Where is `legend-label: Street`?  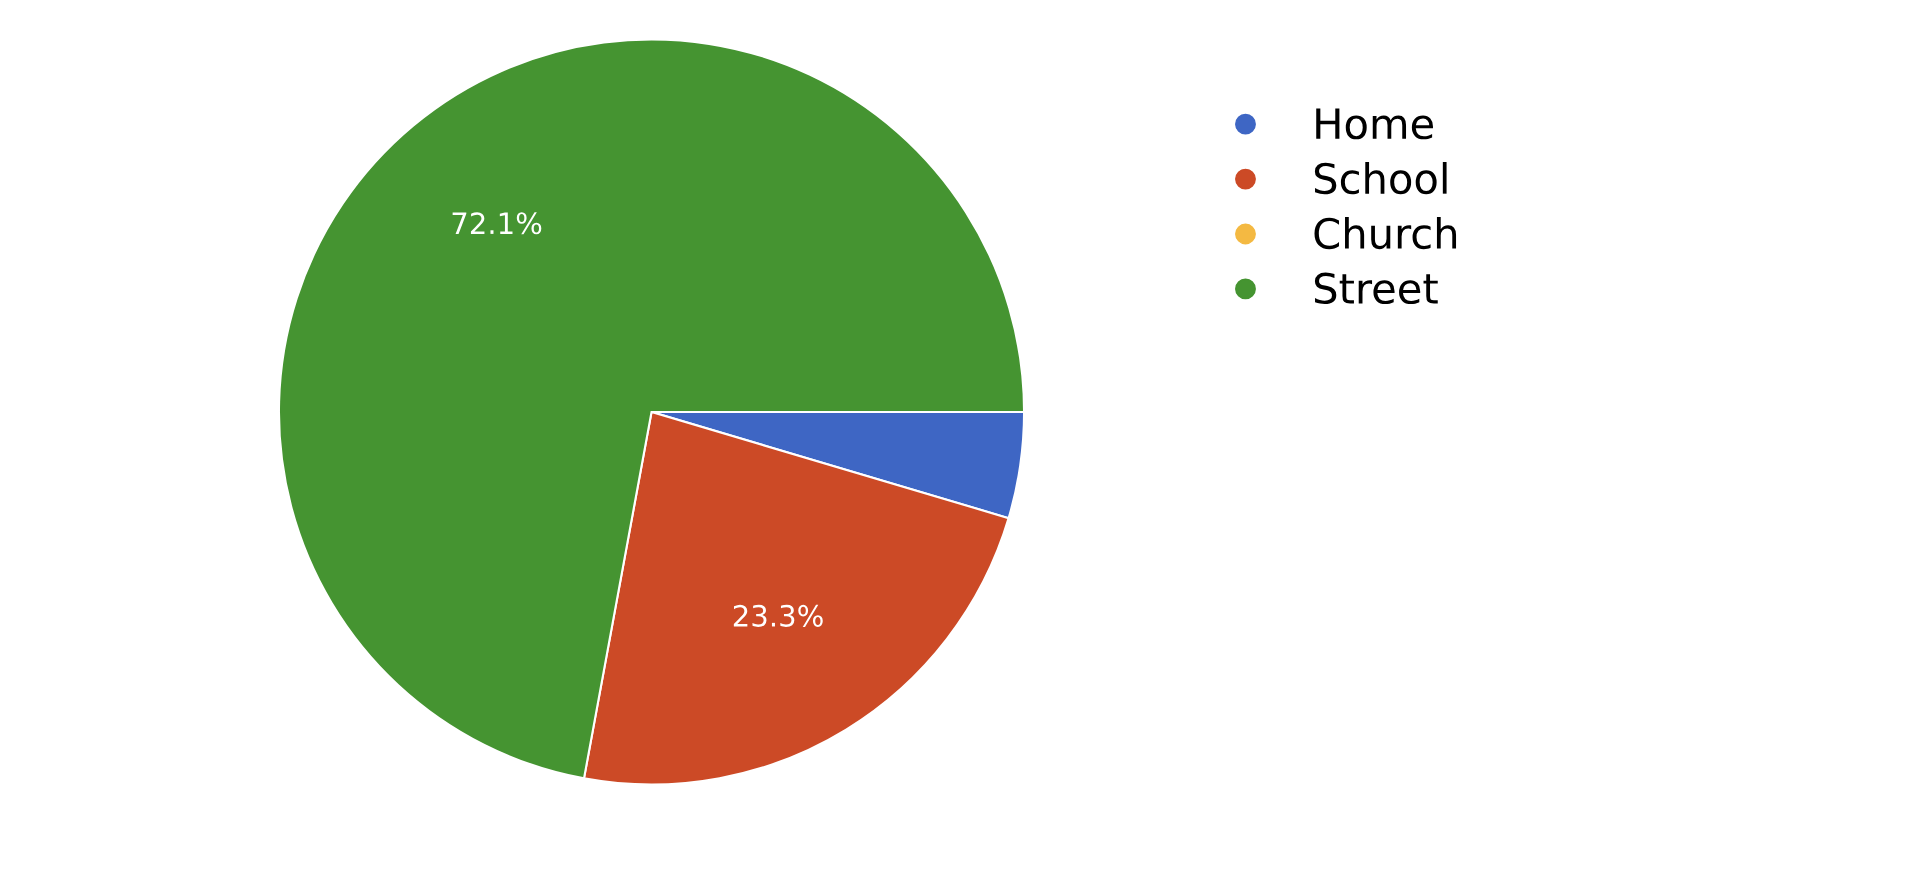
legend-label: Street is located at coordinates (1376, 288).